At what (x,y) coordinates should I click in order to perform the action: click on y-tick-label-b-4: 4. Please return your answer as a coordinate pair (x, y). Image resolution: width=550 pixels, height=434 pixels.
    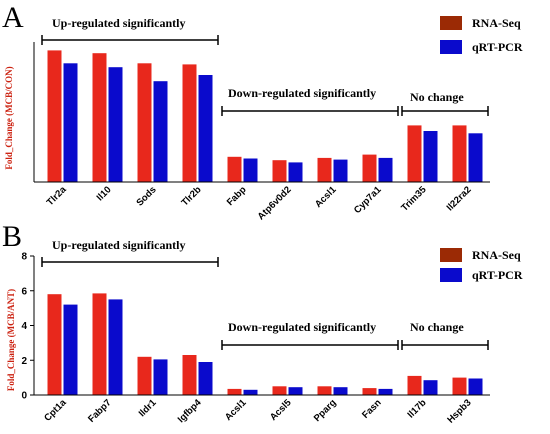
    Looking at the image, I should click on (24, 326).